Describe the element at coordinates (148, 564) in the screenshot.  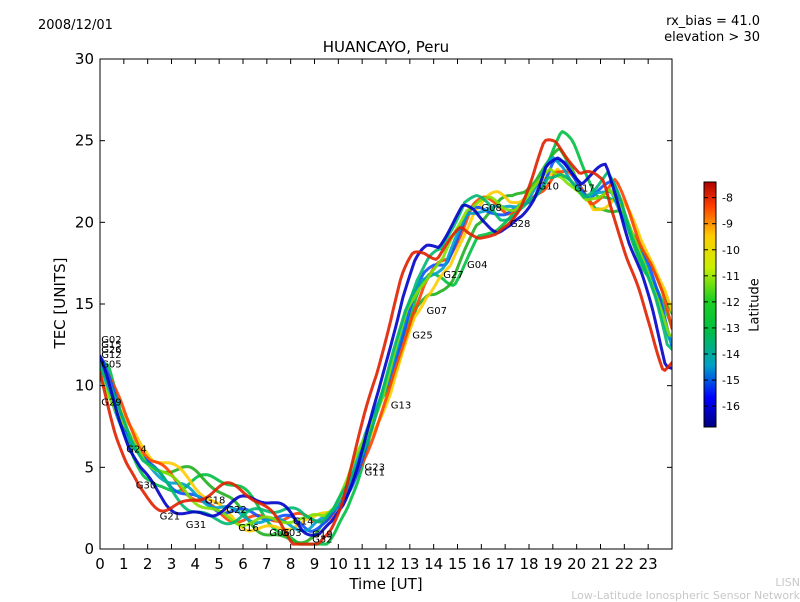
I see `x-tick-label: 2` at that location.